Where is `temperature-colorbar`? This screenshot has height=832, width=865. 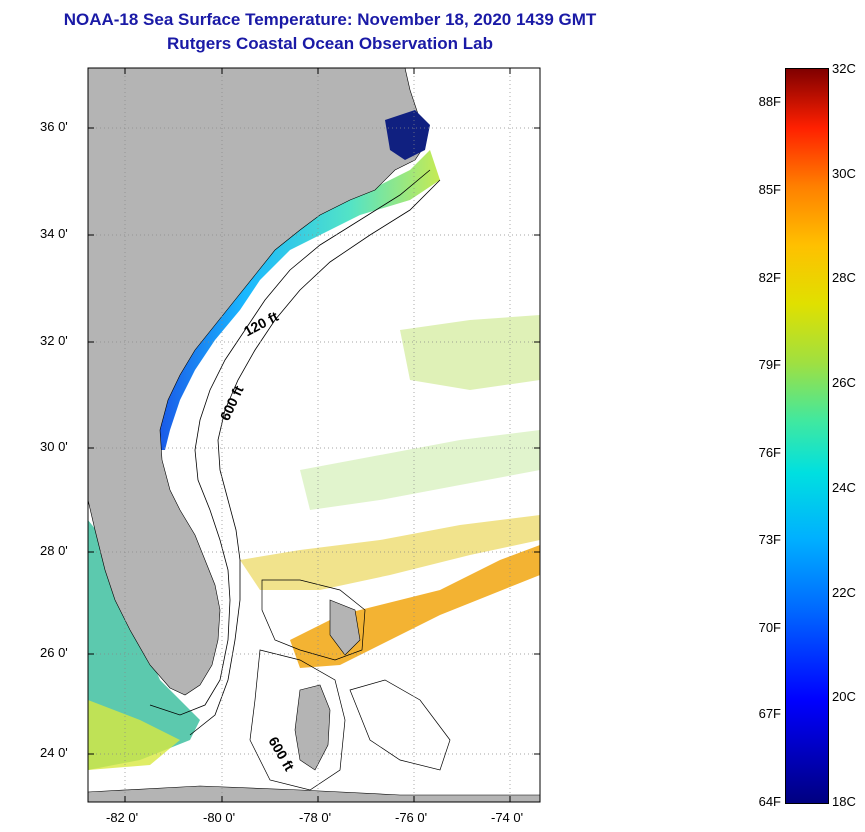 temperature-colorbar is located at coordinates (807, 436).